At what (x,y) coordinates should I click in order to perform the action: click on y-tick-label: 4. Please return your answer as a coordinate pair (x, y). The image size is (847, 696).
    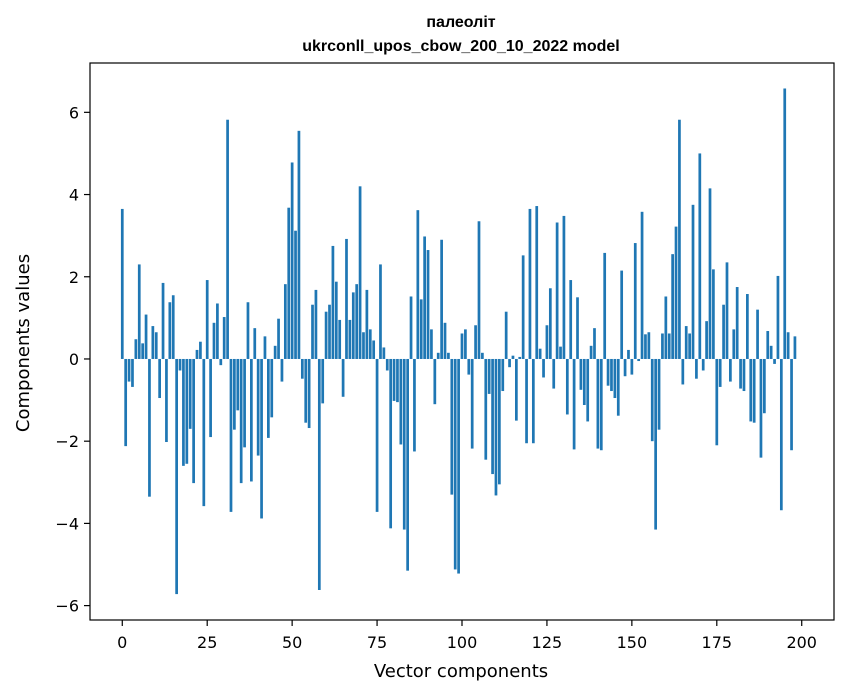
    Looking at the image, I should click on (74, 195).